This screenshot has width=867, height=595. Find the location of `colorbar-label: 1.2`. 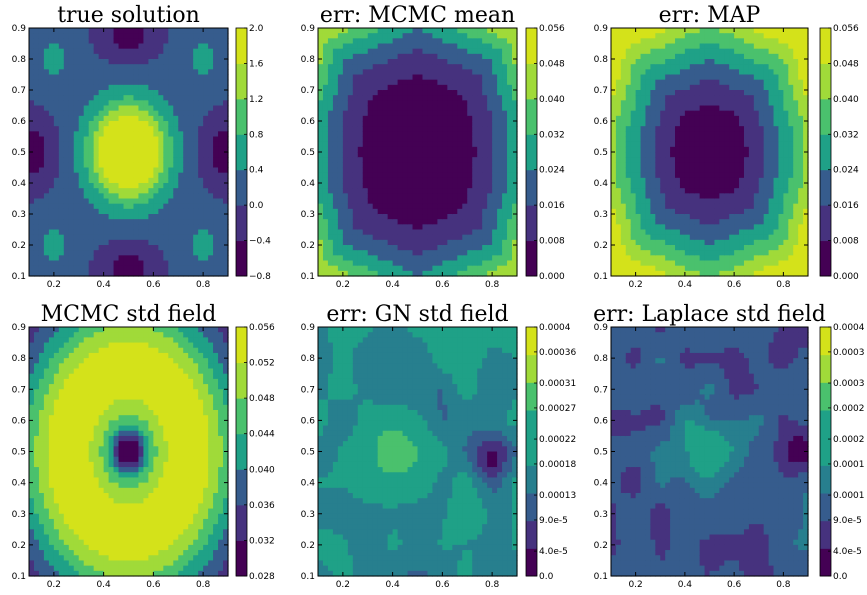

colorbar-label: 1.2 is located at coordinates (256, 100).